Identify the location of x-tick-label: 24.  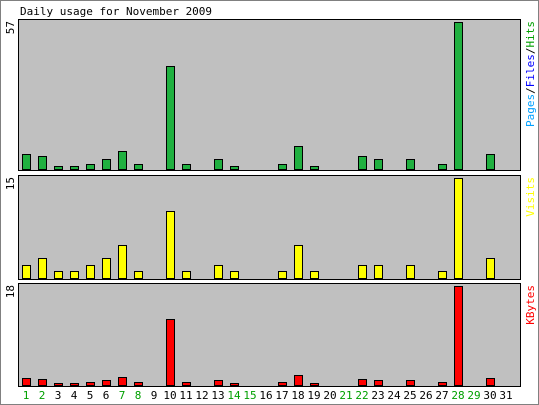
(394, 395).